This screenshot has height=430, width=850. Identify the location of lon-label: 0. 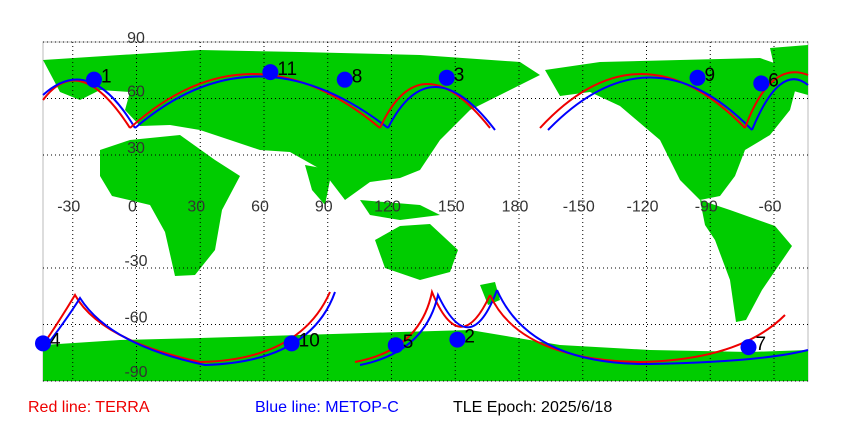
(132, 207).